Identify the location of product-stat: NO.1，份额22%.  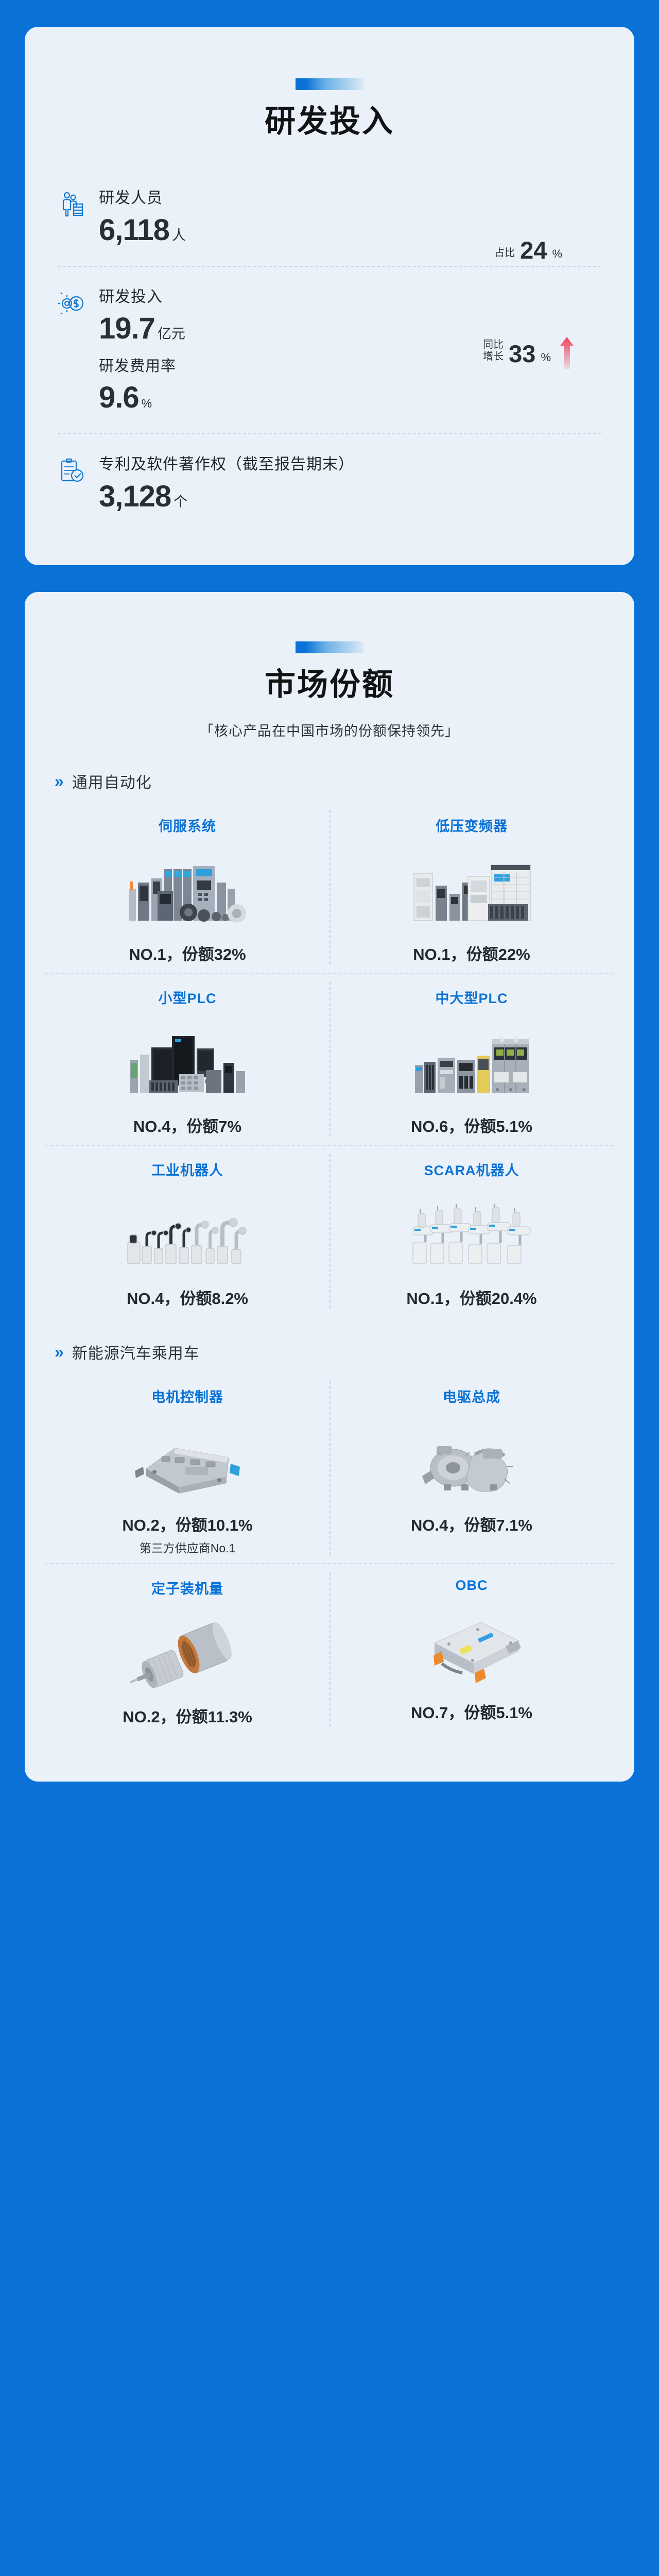
(472, 954).